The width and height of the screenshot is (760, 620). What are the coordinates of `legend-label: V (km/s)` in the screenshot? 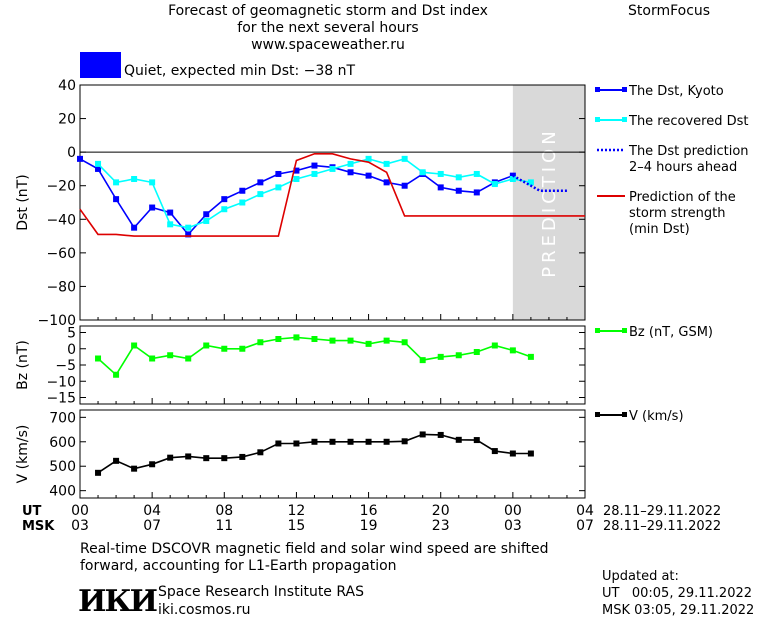 It's located at (656, 416).